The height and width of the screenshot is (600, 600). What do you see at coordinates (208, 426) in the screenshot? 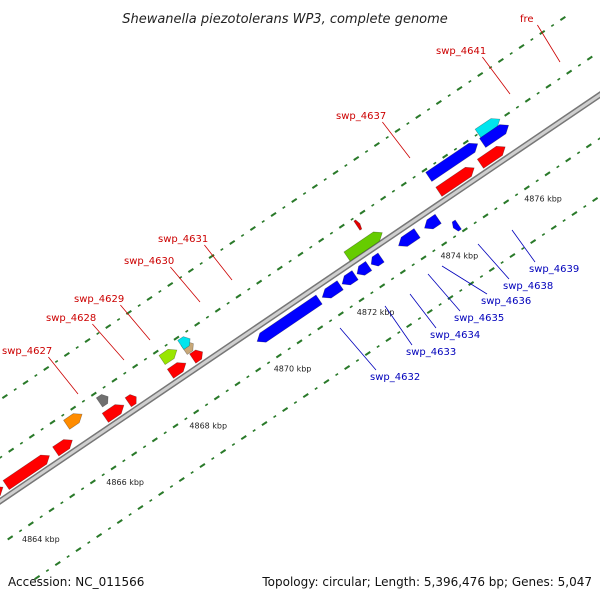
I see `kbp-label: 4868 kbp` at bounding box center [208, 426].